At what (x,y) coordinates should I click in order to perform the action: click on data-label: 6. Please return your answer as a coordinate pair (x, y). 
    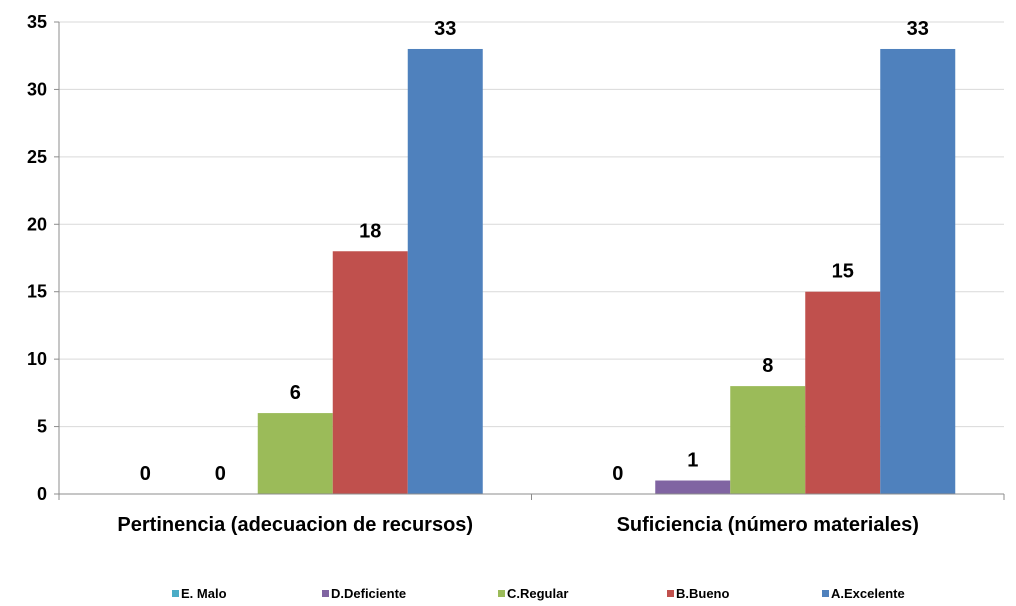
    Looking at the image, I should click on (295, 393).